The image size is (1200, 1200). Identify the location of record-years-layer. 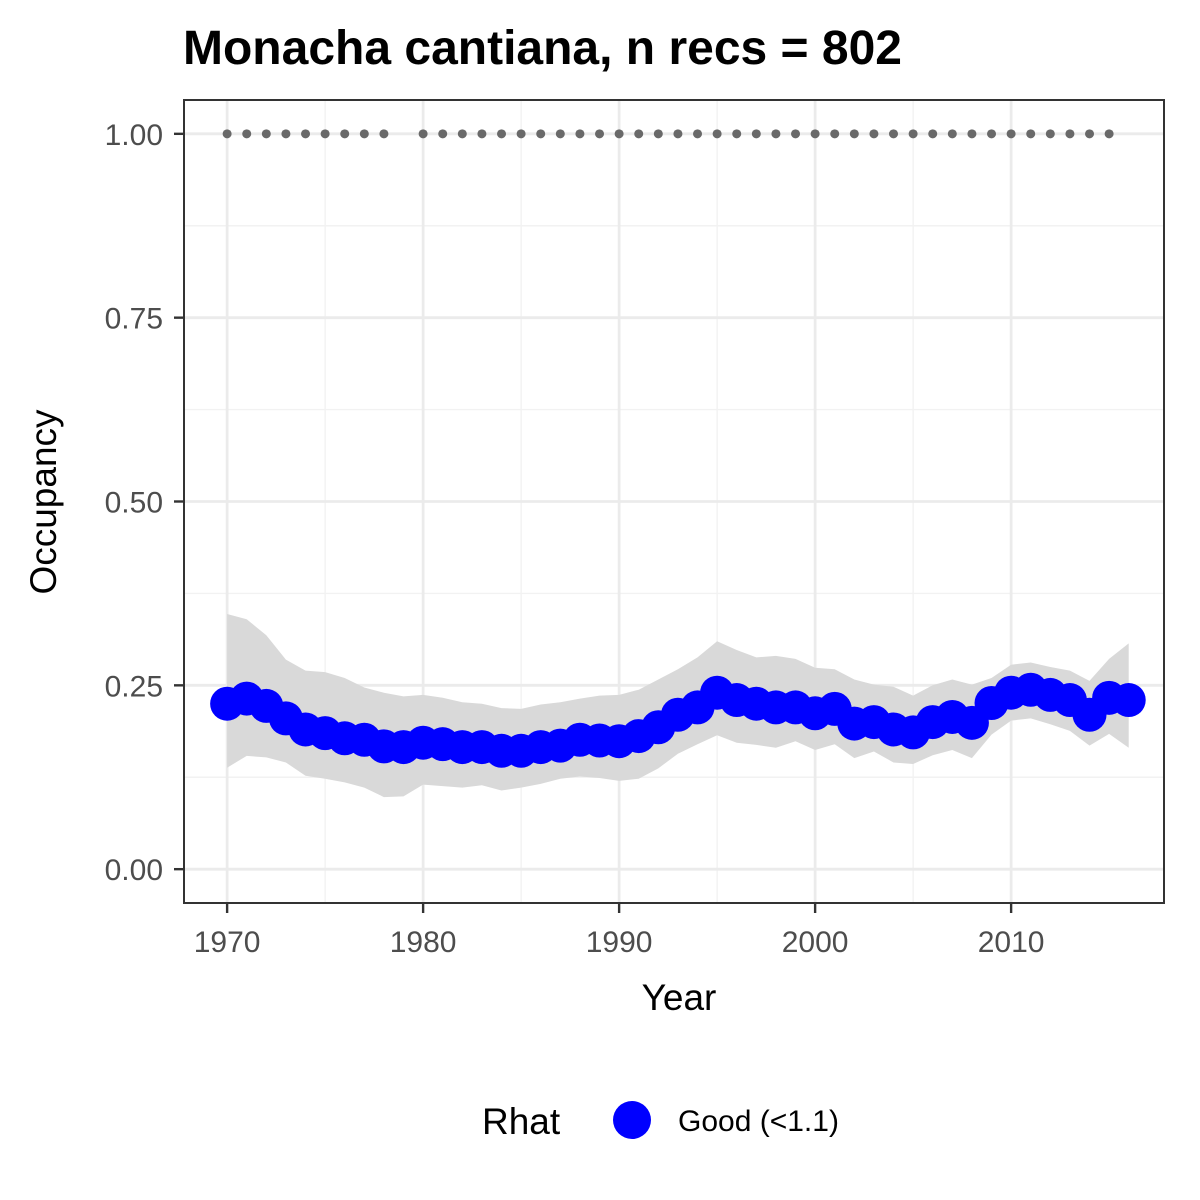
(668, 134).